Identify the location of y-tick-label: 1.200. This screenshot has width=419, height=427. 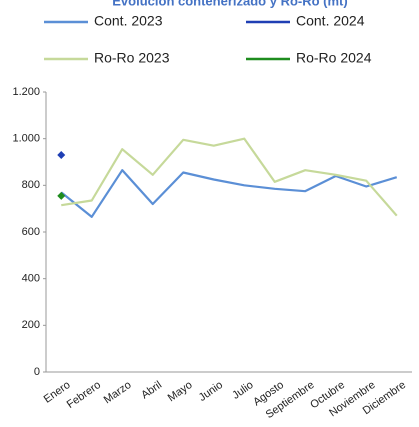
(26, 92).